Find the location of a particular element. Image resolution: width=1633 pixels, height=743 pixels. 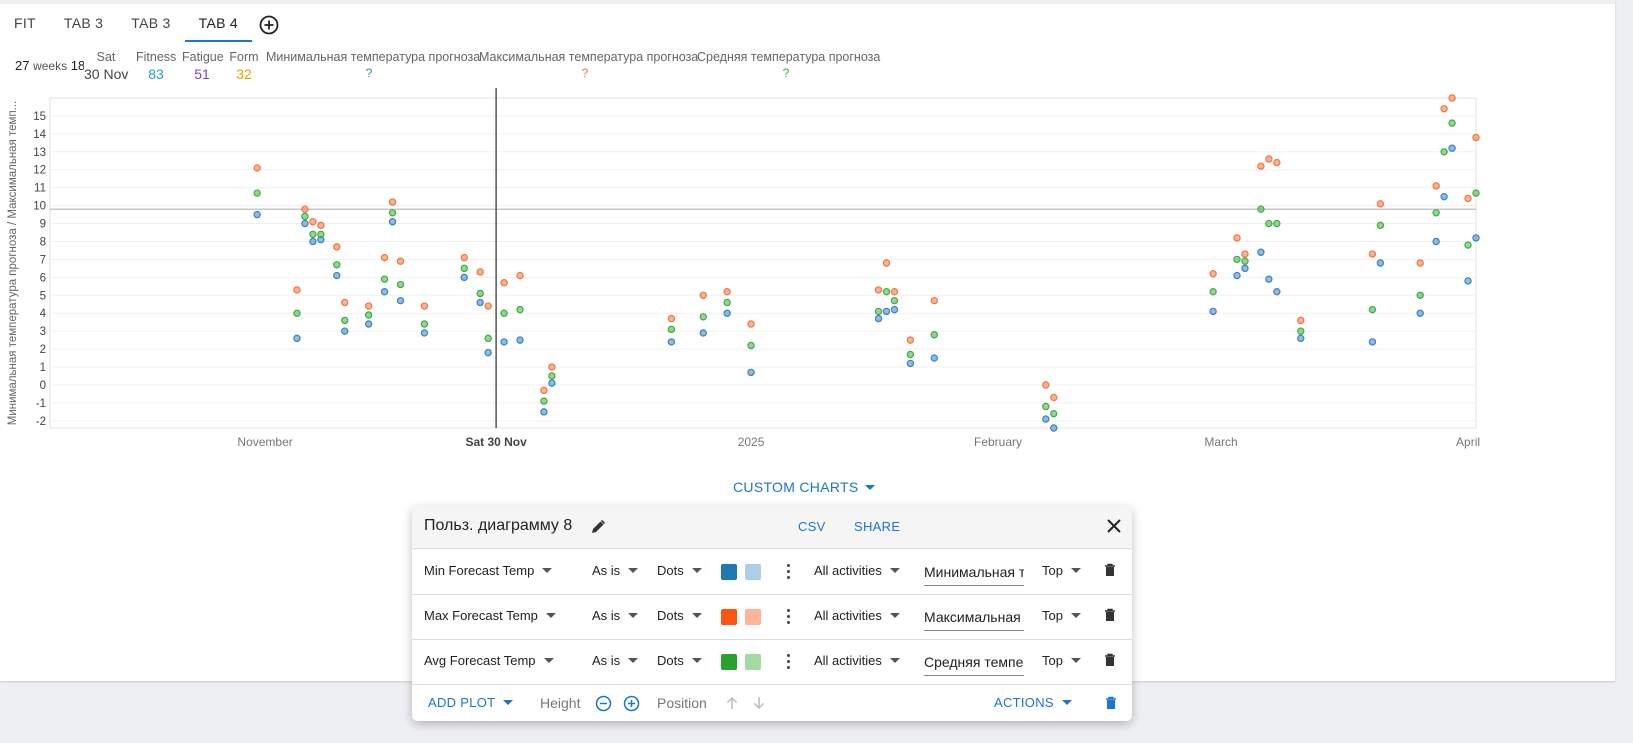

height-increase-icon is located at coordinates (631, 705).